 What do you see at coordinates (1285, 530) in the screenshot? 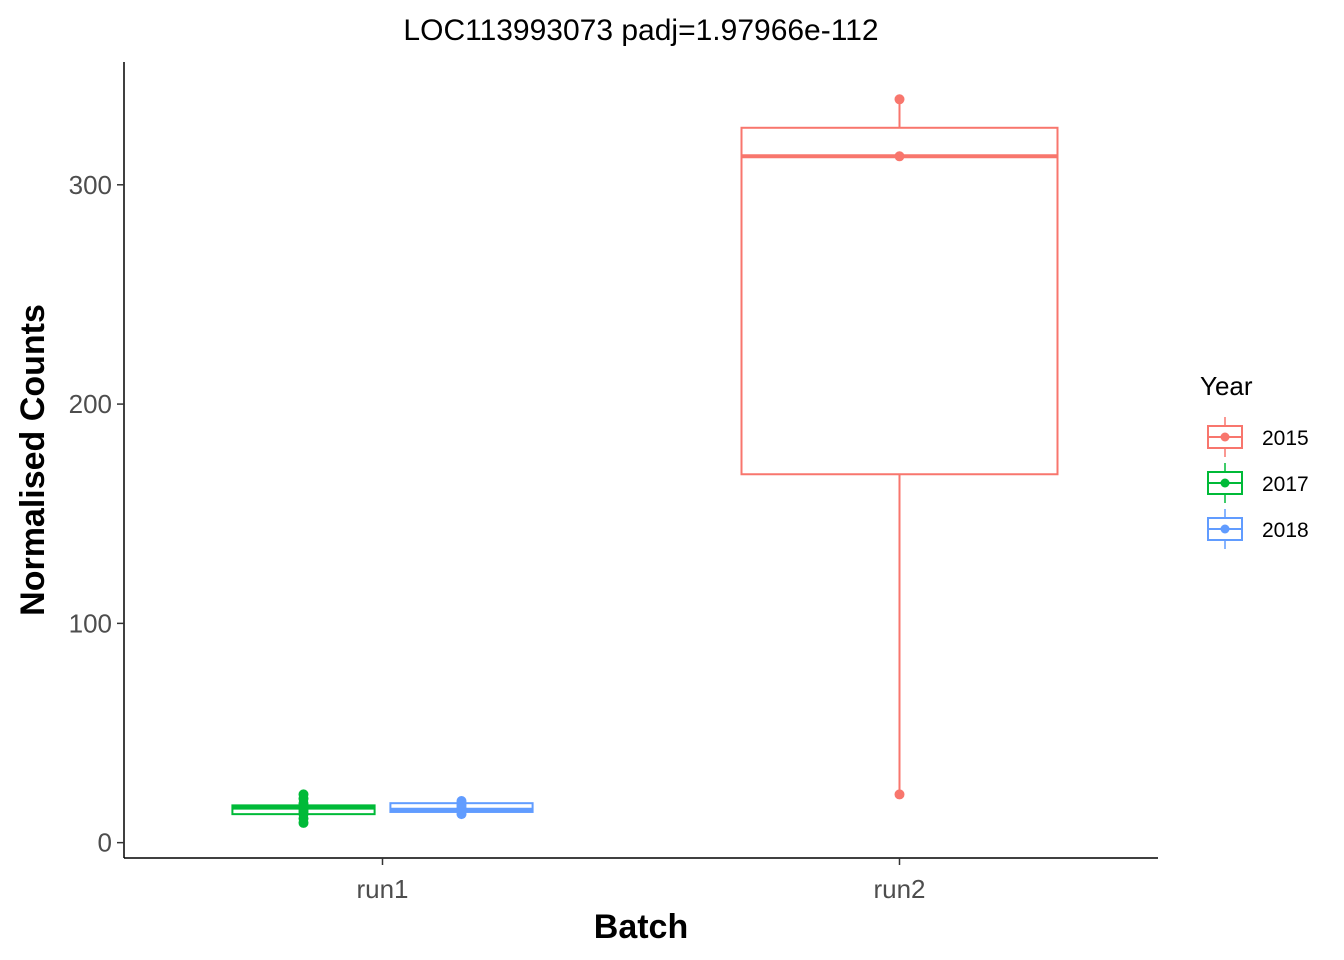
I see `legend-label: 2018` at bounding box center [1285, 530].